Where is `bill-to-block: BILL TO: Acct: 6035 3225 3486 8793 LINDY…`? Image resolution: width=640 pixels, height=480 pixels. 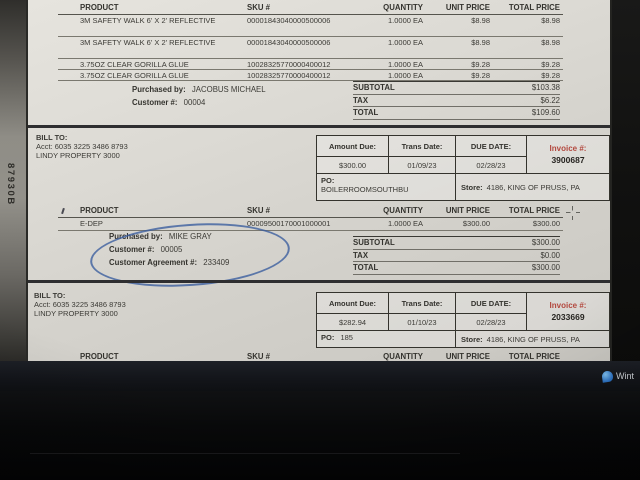 bill-to-block: BILL TO: Acct: 6035 3225 3486 8793 LINDY… is located at coordinates (80, 305).